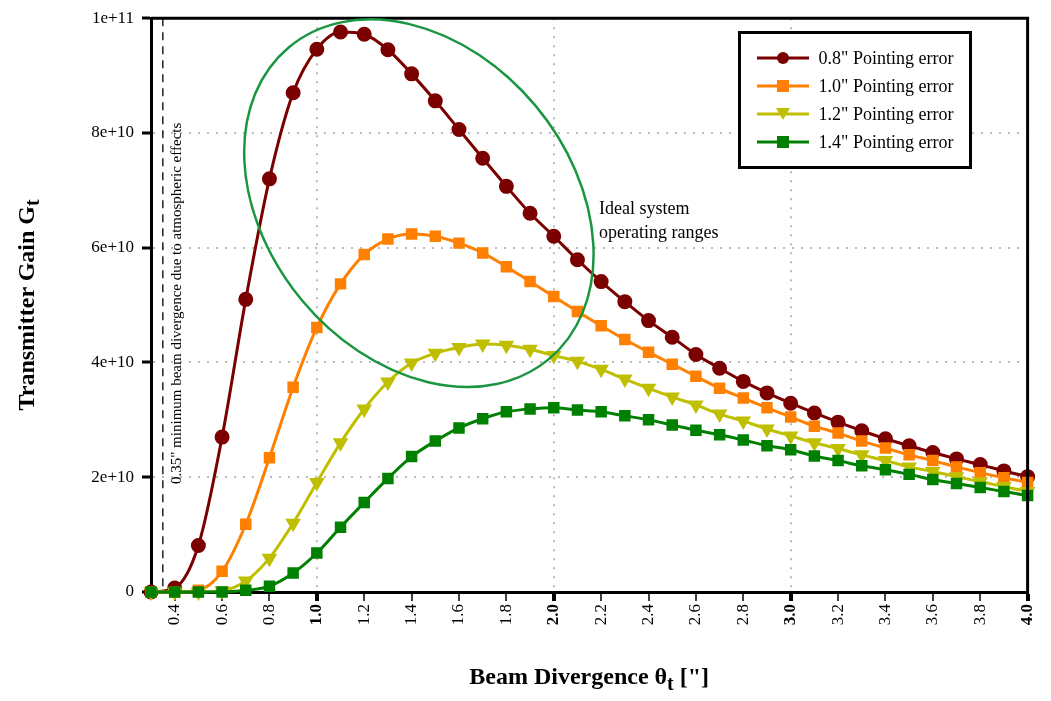 The height and width of the screenshot is (701, 1051). I want to click on y-tick-label: 2e+10, so click(112, 476).